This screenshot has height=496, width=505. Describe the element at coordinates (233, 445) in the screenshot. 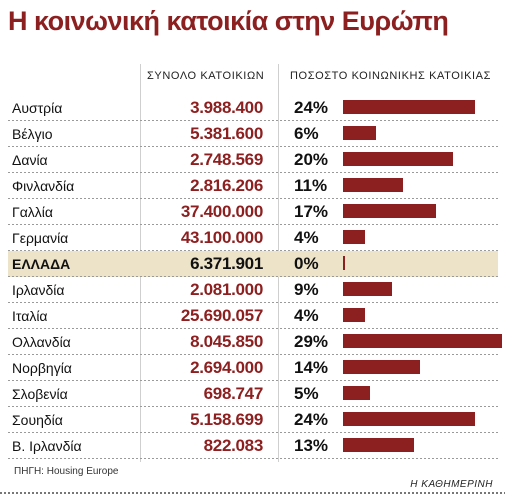

I see `total-dwellings-value: 822.083` at that location.